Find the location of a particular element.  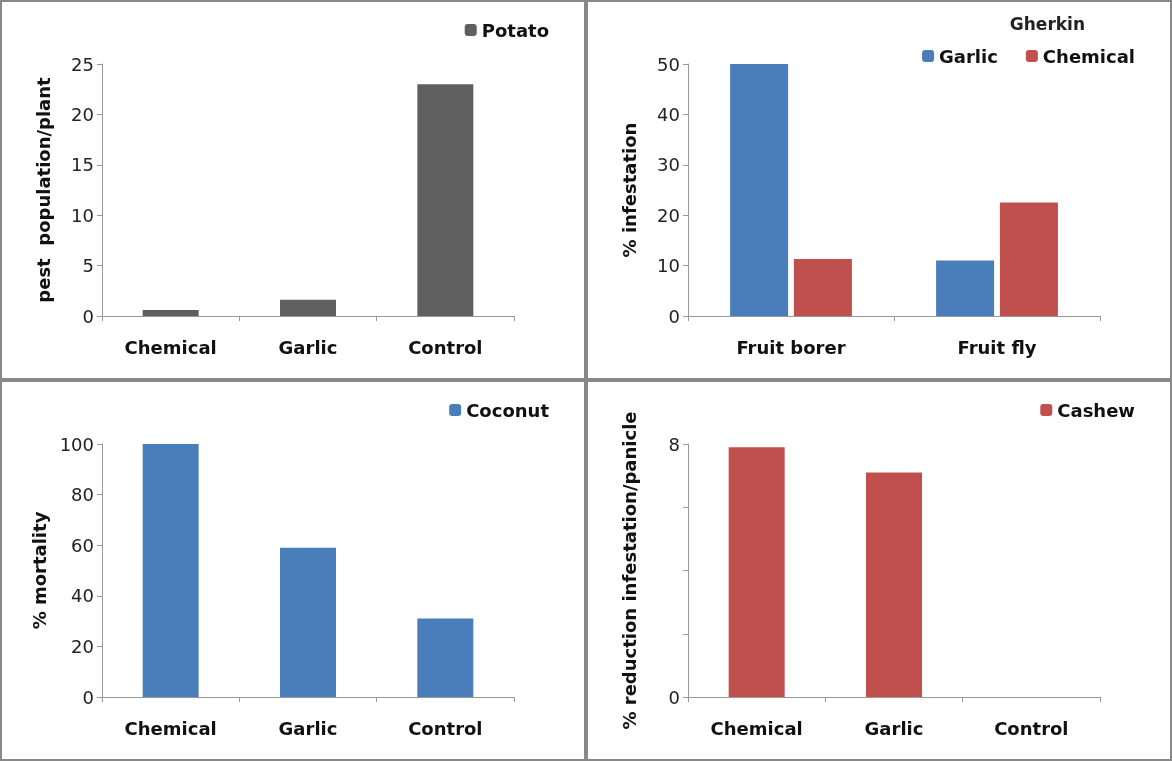

x-tick-label: Fruit fly is located at coordinates (997, 347).